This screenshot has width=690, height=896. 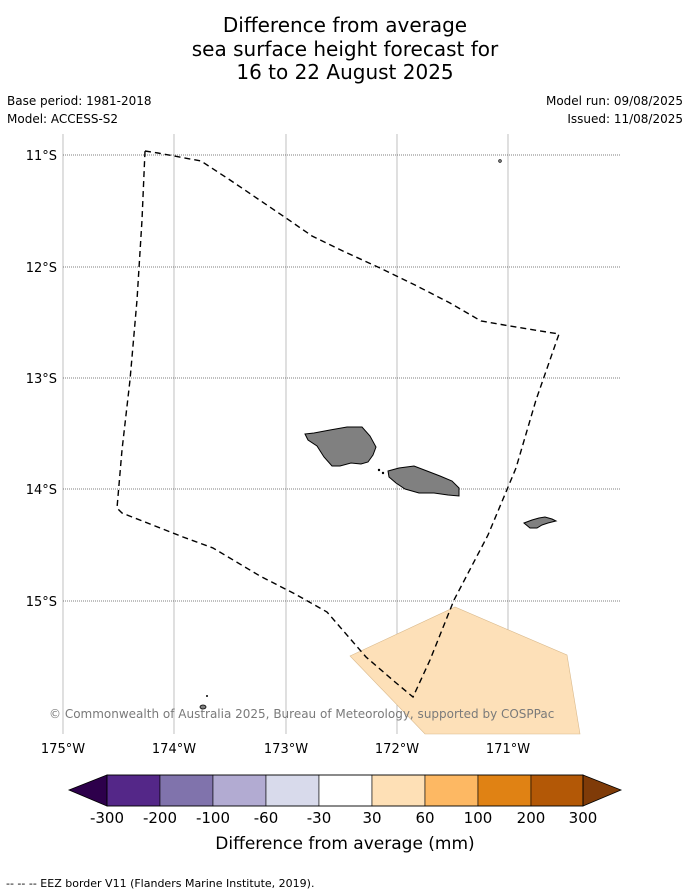 I want to click on model-run-label: Model run: 09/08/2025, so click(x=614, y=101).